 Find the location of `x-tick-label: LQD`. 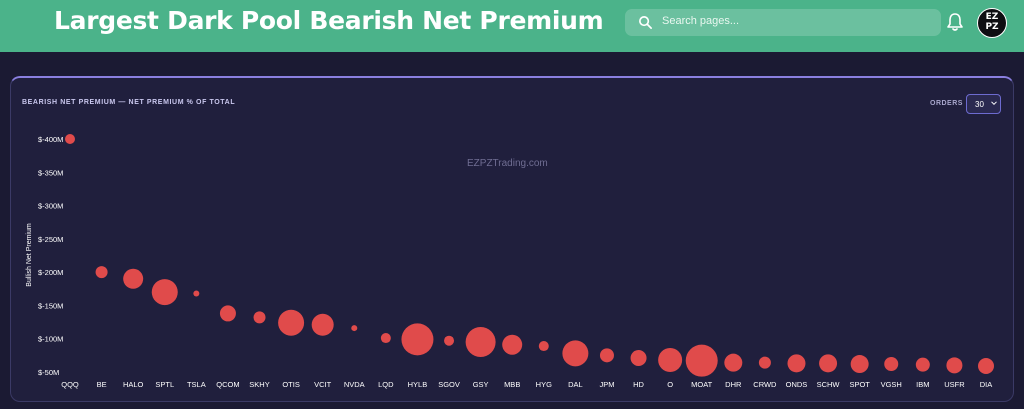

x-tick-label: LQD is located at coordinates (386, 384).